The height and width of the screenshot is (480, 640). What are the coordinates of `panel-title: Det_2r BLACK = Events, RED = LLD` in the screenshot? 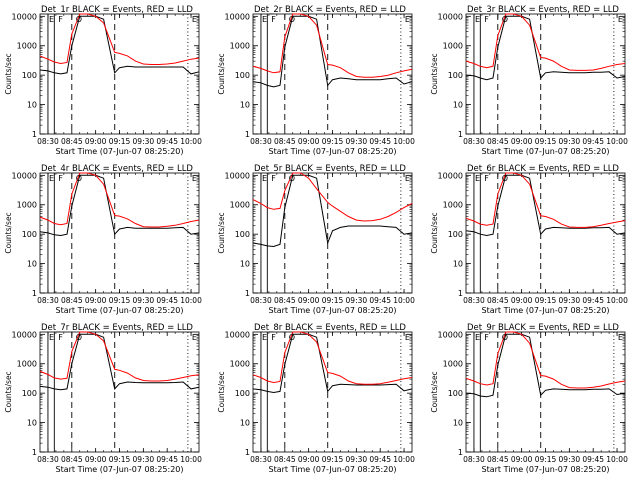 It's located at (330, 10).